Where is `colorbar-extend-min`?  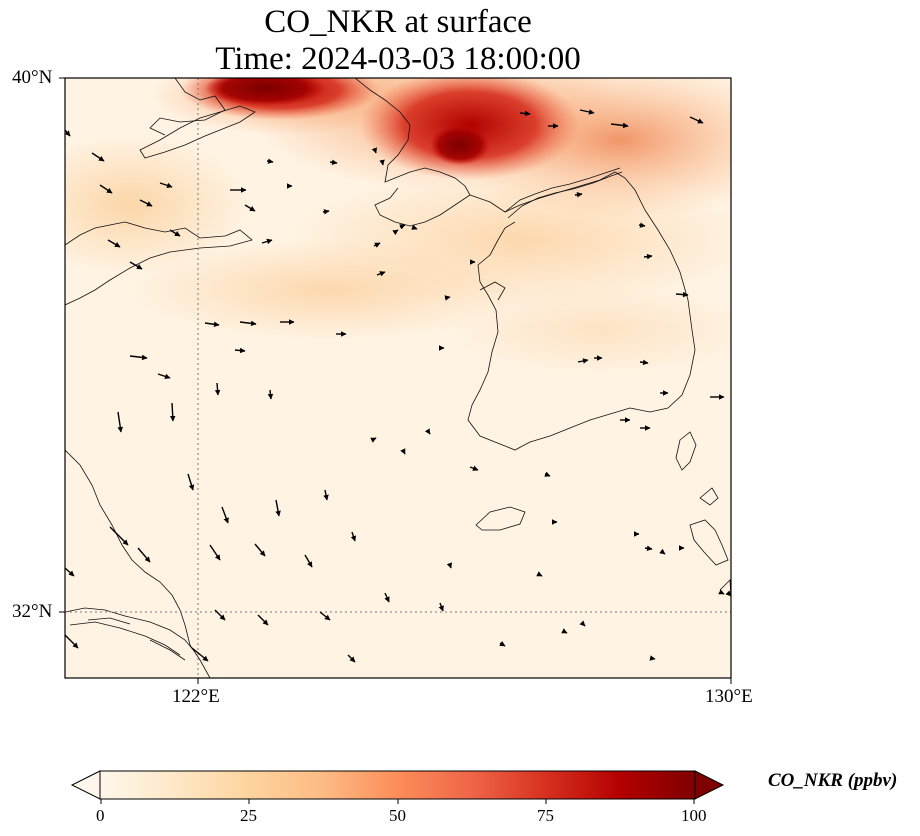
colorbar-extend-min is located at coordinates (85, 785).